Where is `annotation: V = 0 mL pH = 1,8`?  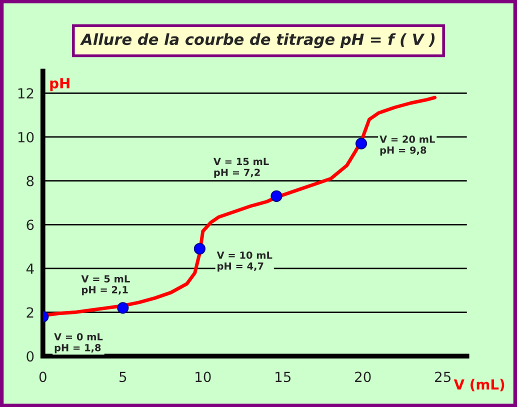 annotation: V = 0 mL pH = 1,8 is located at coordinates (78, 343).